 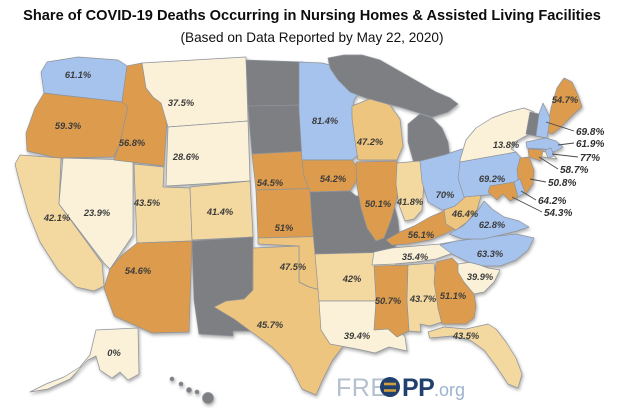 What do you see at coordinates (352, 279) in the screenshot?
I see `state-label-ar: 42%` at bounding box center [352, 279].